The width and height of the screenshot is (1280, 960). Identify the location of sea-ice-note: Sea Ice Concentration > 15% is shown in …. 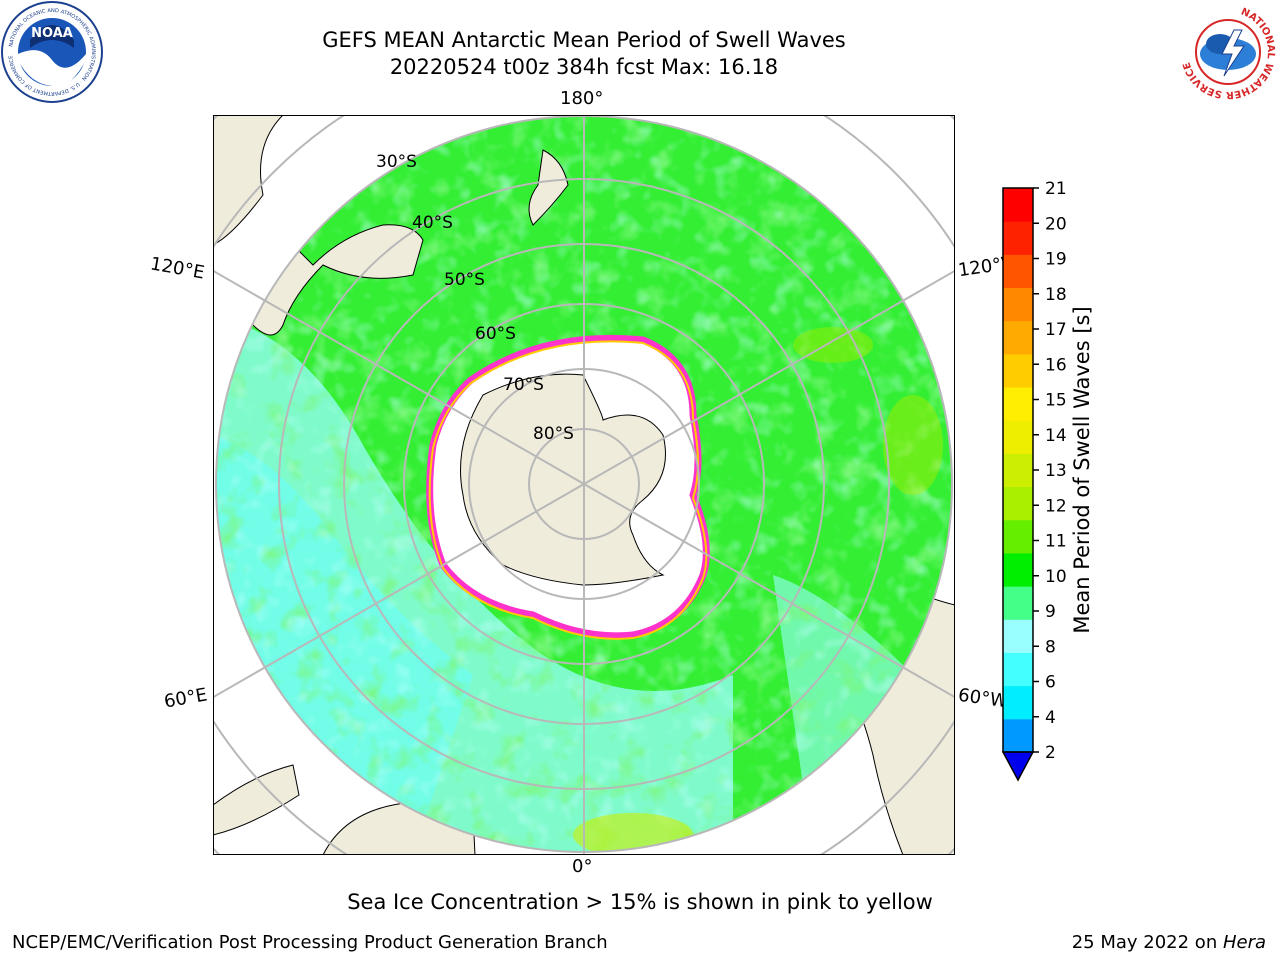
(640, 902).